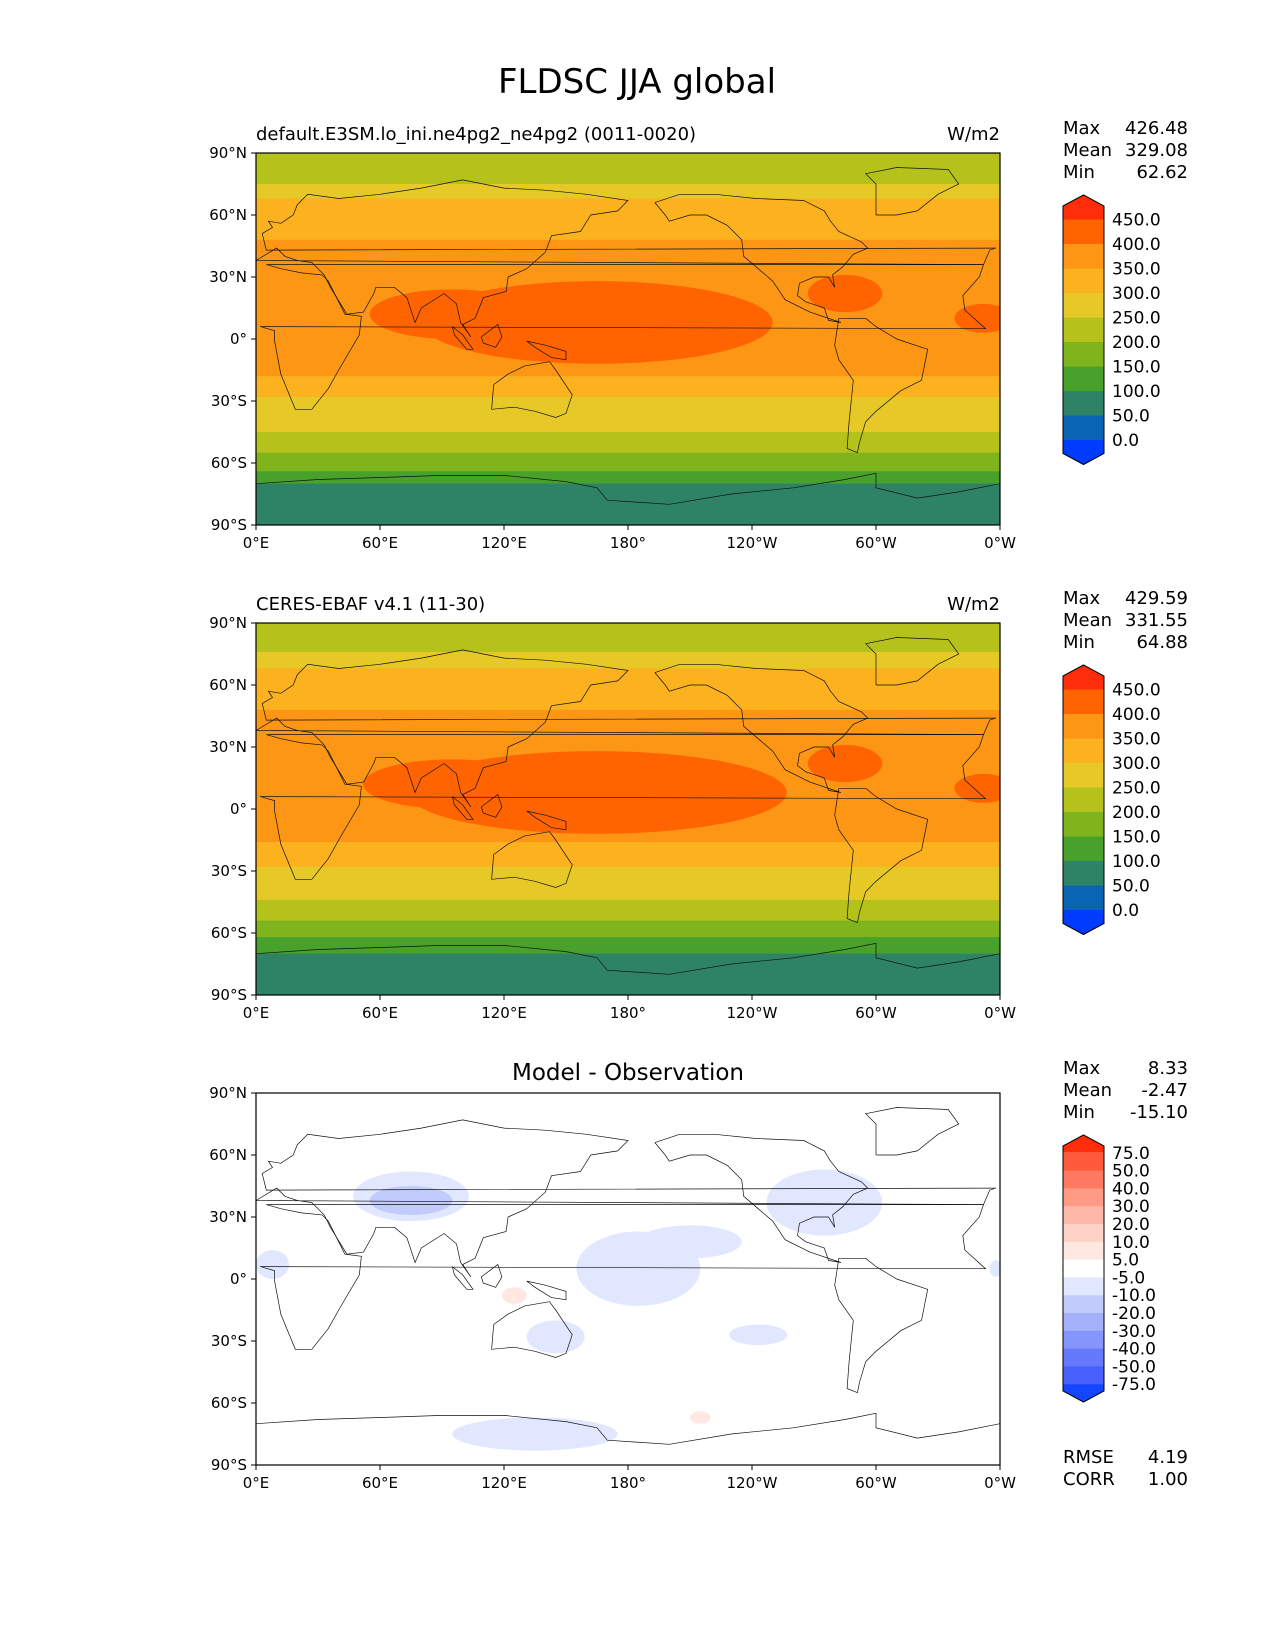  Describe the element at coordinates (228, 215) in the screenshot. I see `y-tick-label: 60°N` at that location.